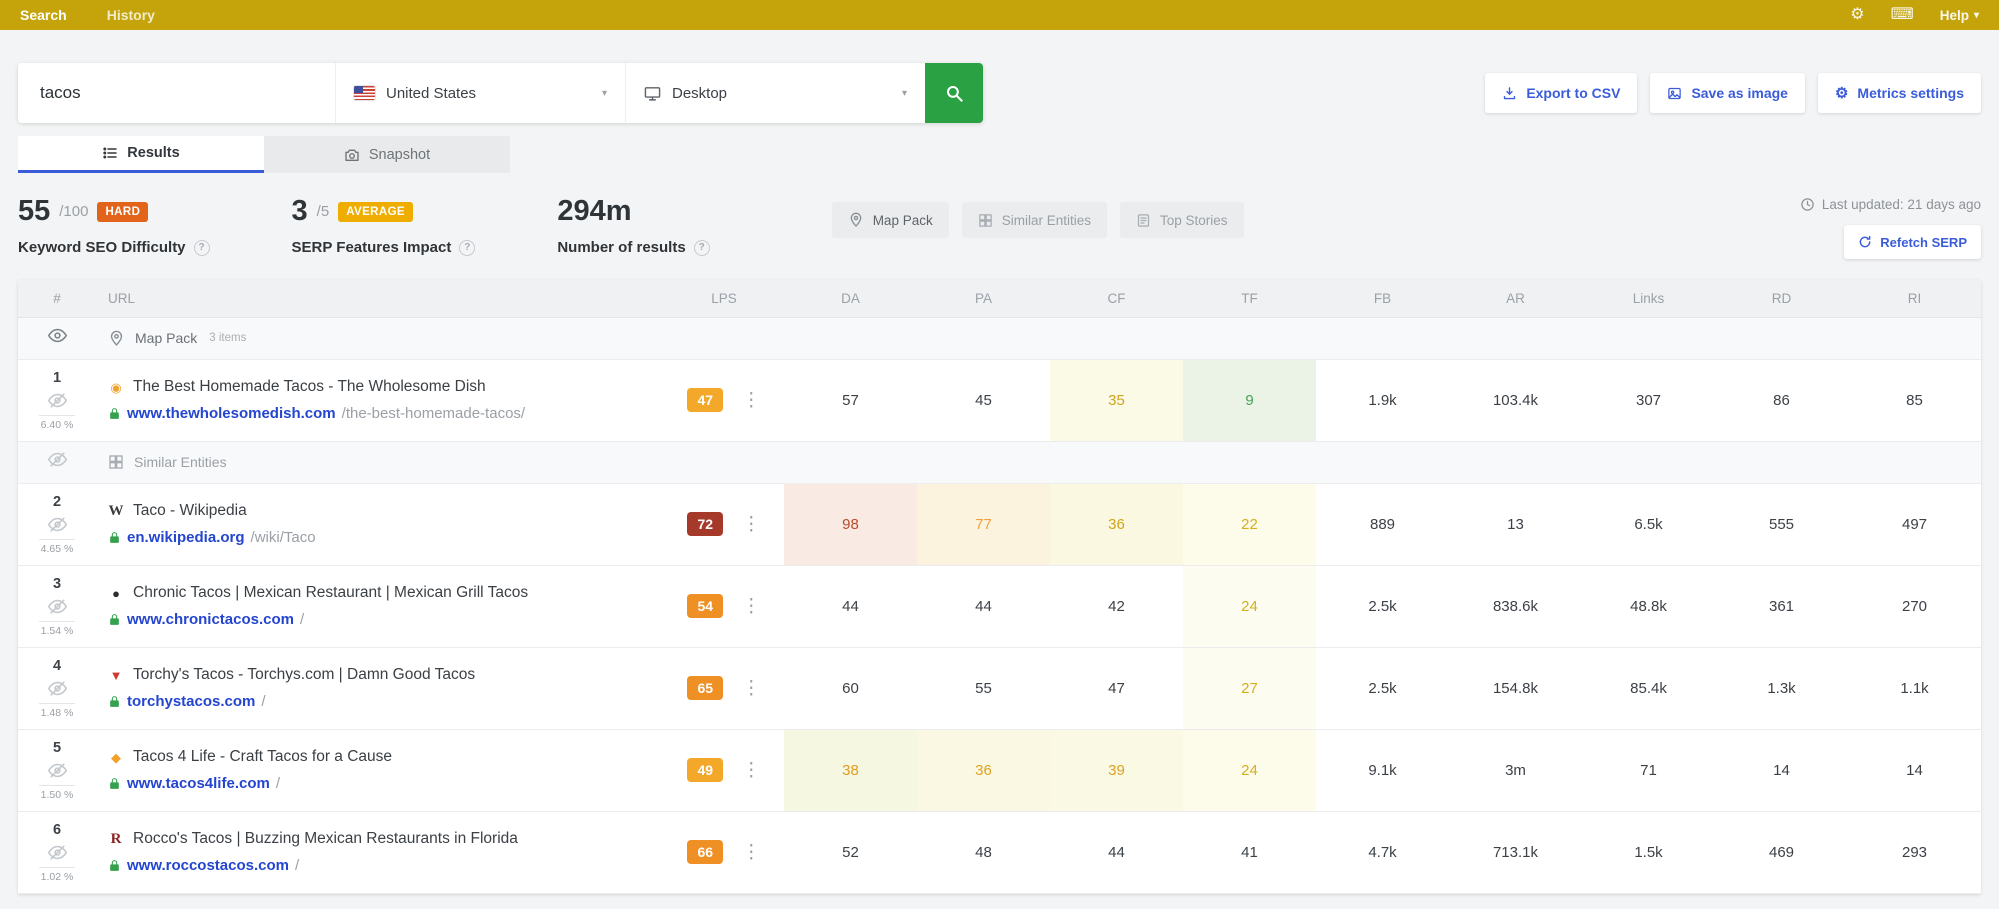  I want to click on column-header-pa: PA, so click(983, 299).